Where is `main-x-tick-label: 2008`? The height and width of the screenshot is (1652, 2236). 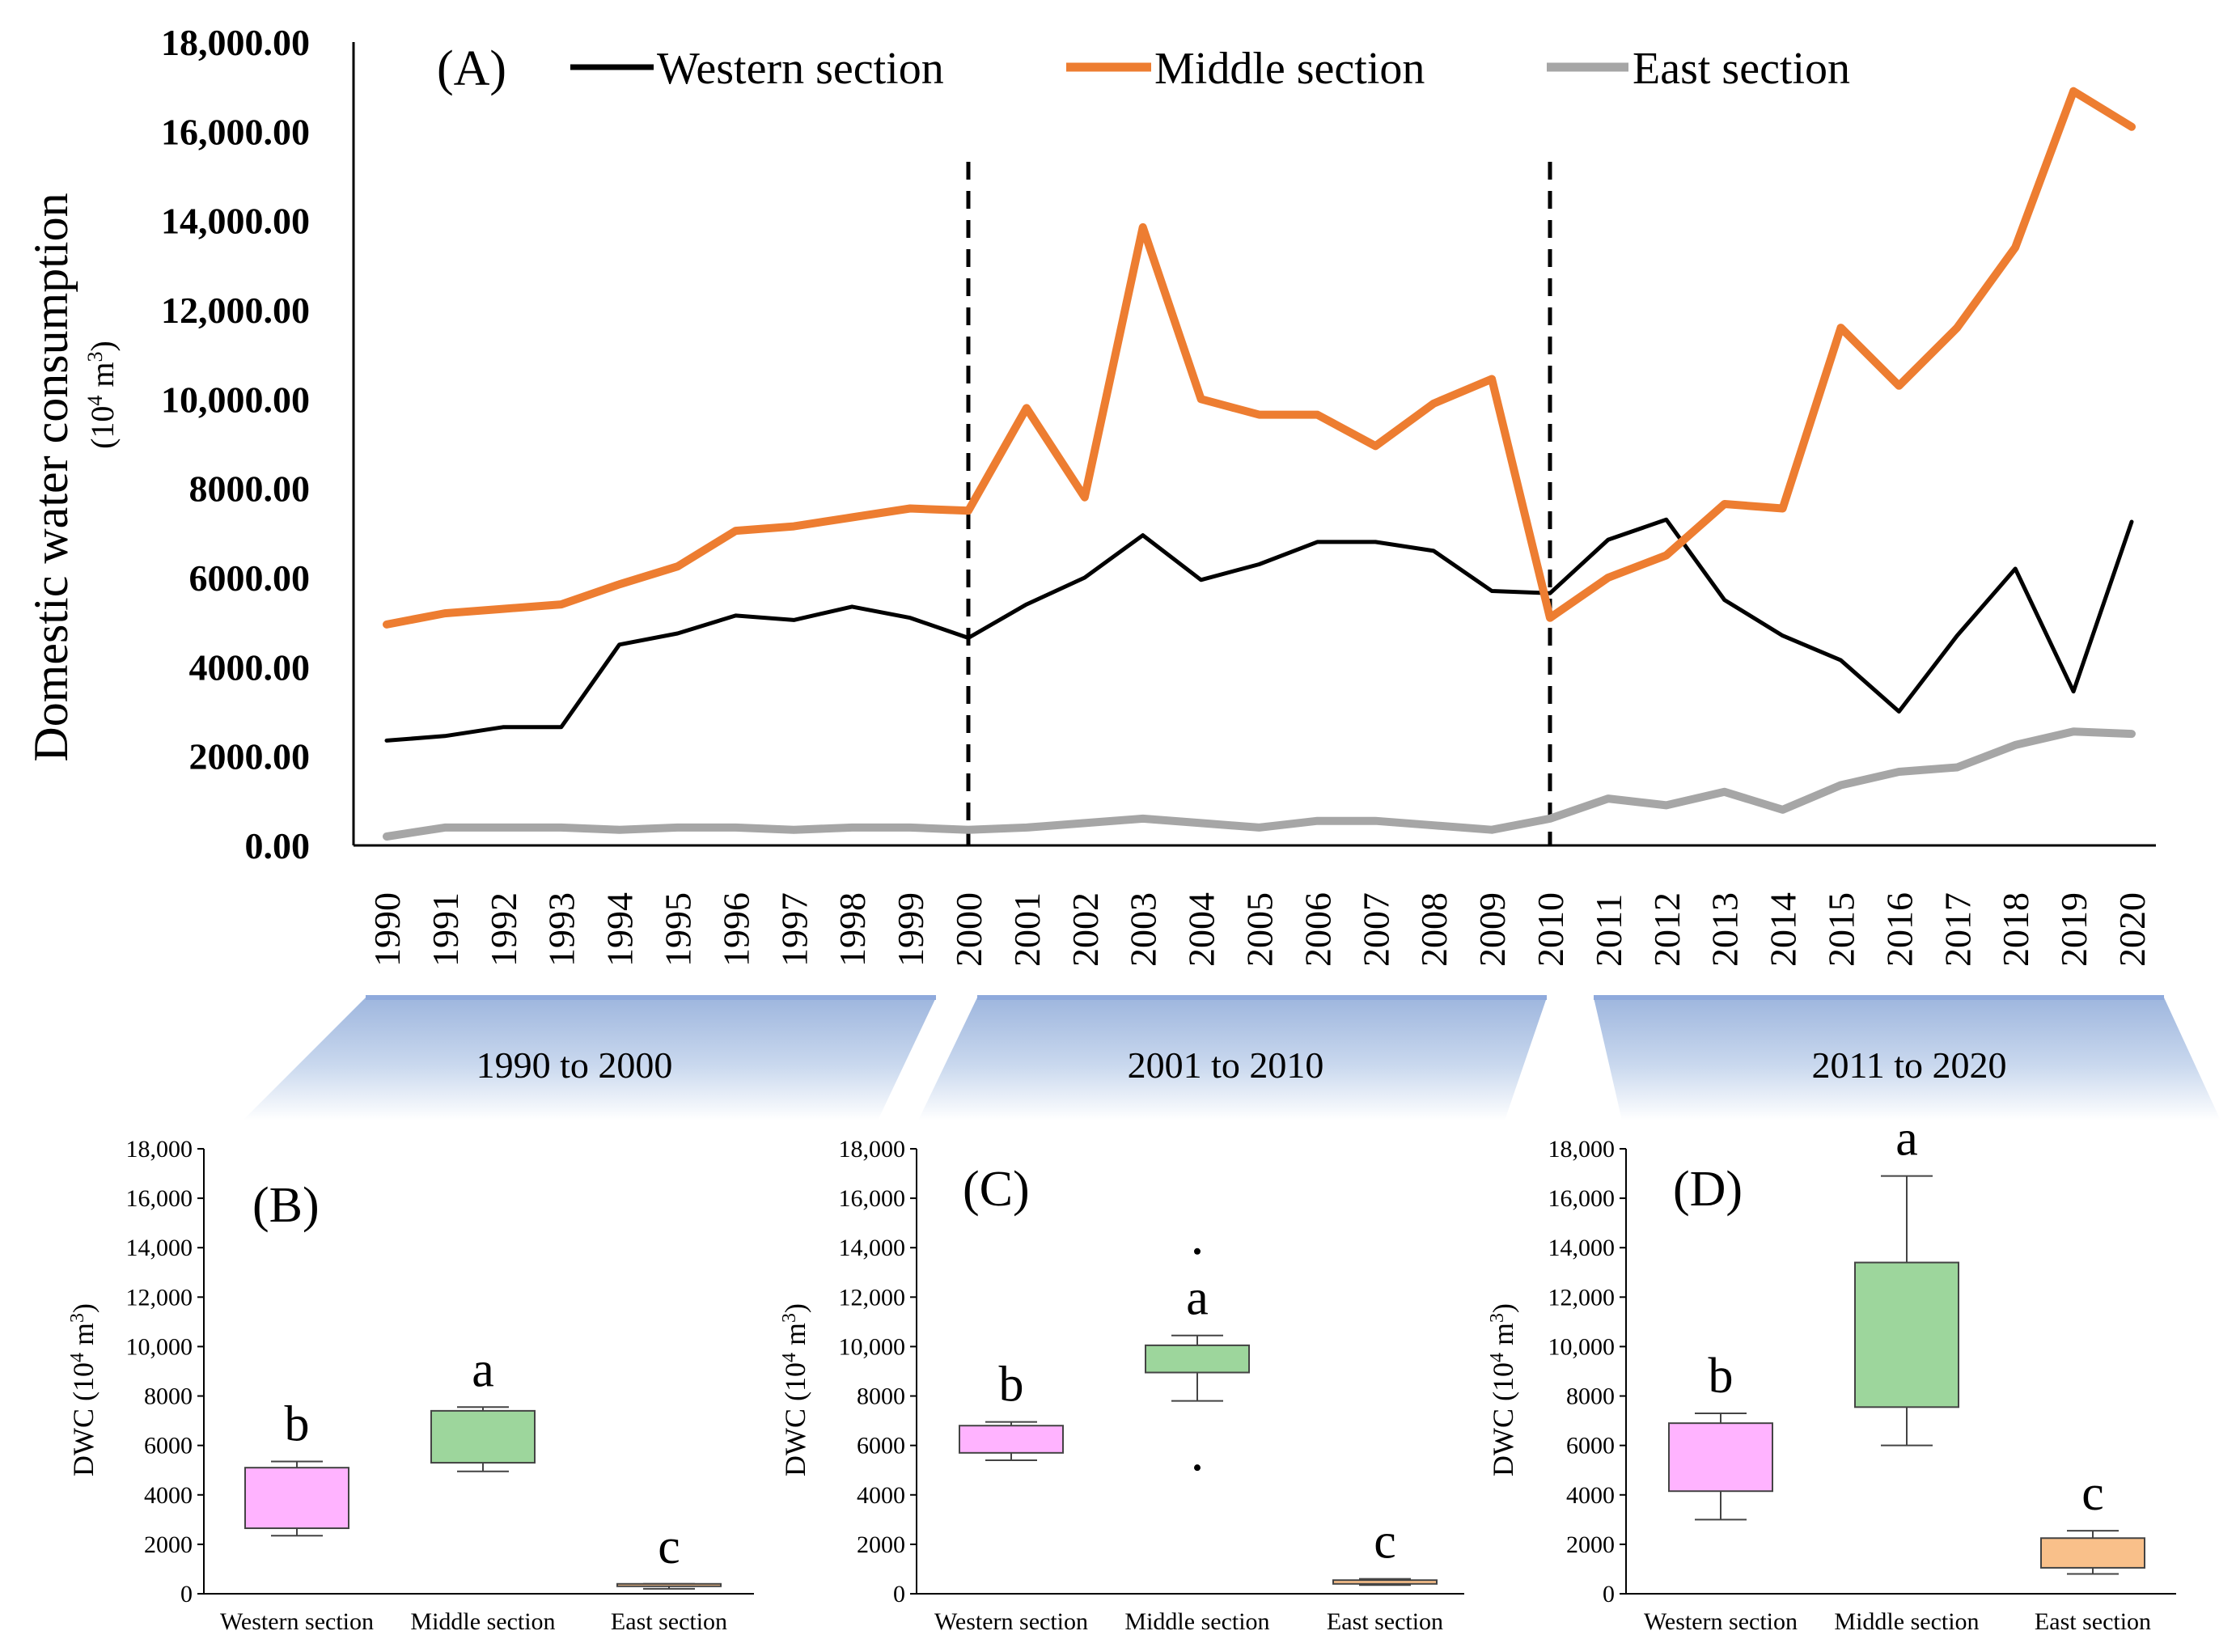
main-x-tick-label: 2008 is located at coordinates (1434, 929).